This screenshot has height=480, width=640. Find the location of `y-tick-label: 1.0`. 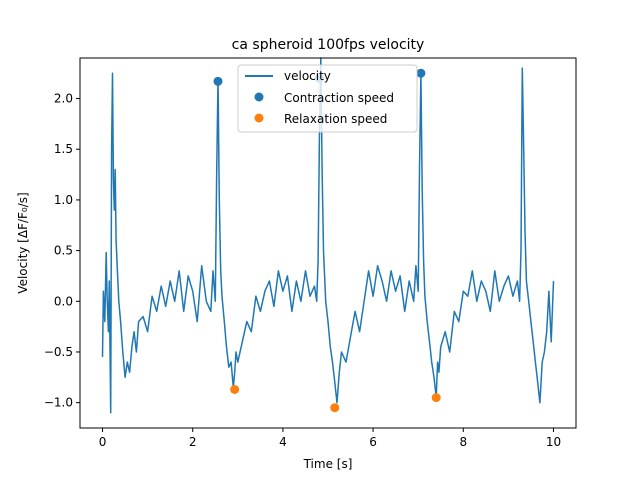

y-tick-label: 1.0 is located at coordinates (63, 200).